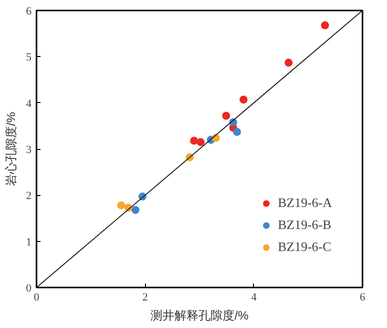  What do you see at coordinates (37, 298) in the screenshot?
I see `x-tick-label: 0` at bounding box center [37, 298].